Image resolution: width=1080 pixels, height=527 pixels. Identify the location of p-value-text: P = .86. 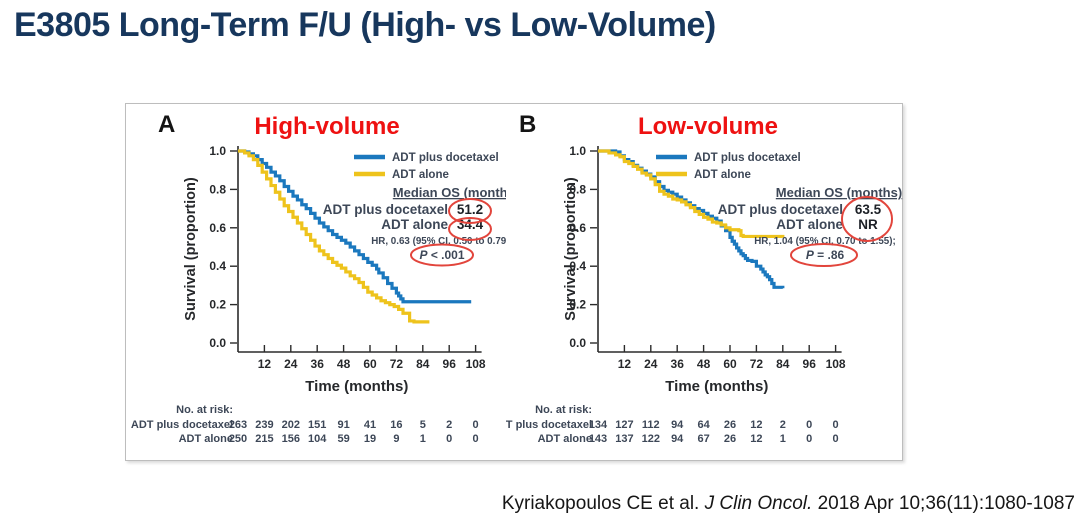
(825, 255).